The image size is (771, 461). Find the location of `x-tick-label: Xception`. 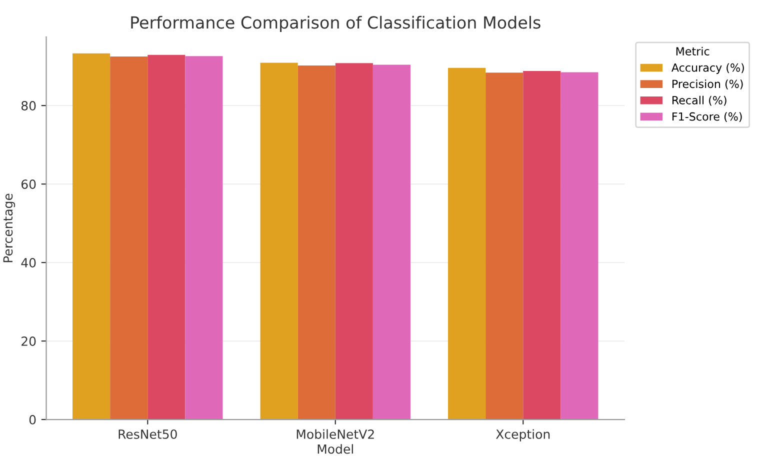

x-tick-label: Xception is located at coordinates (523, 435).